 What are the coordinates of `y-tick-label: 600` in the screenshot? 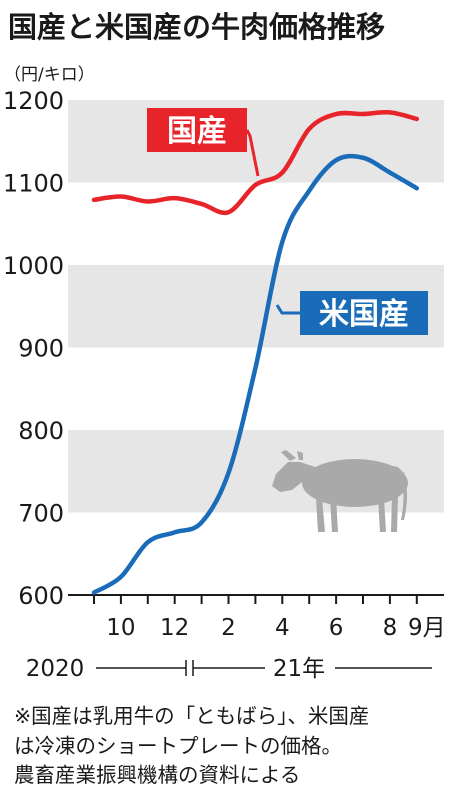 It's located at (41, 596).